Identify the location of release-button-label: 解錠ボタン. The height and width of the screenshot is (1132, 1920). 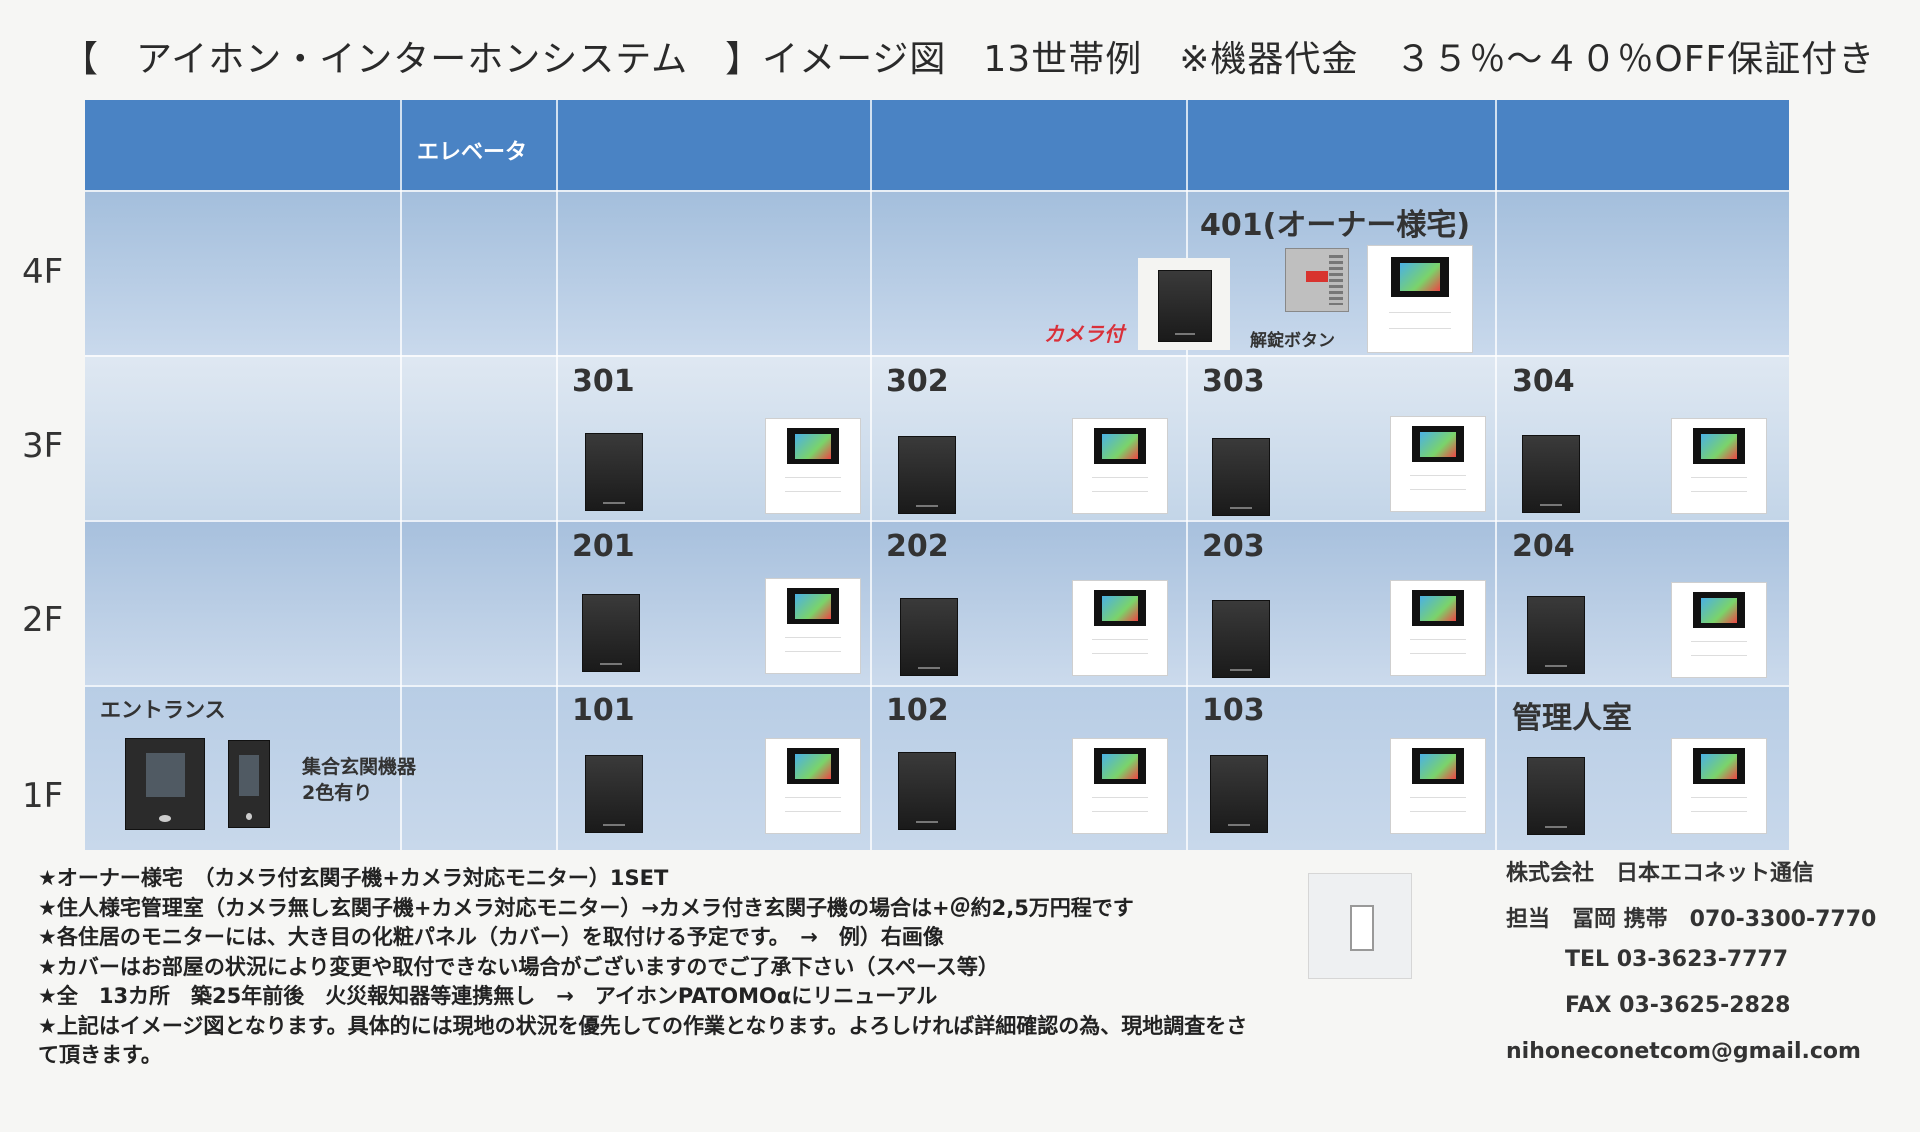
(1292, 341).